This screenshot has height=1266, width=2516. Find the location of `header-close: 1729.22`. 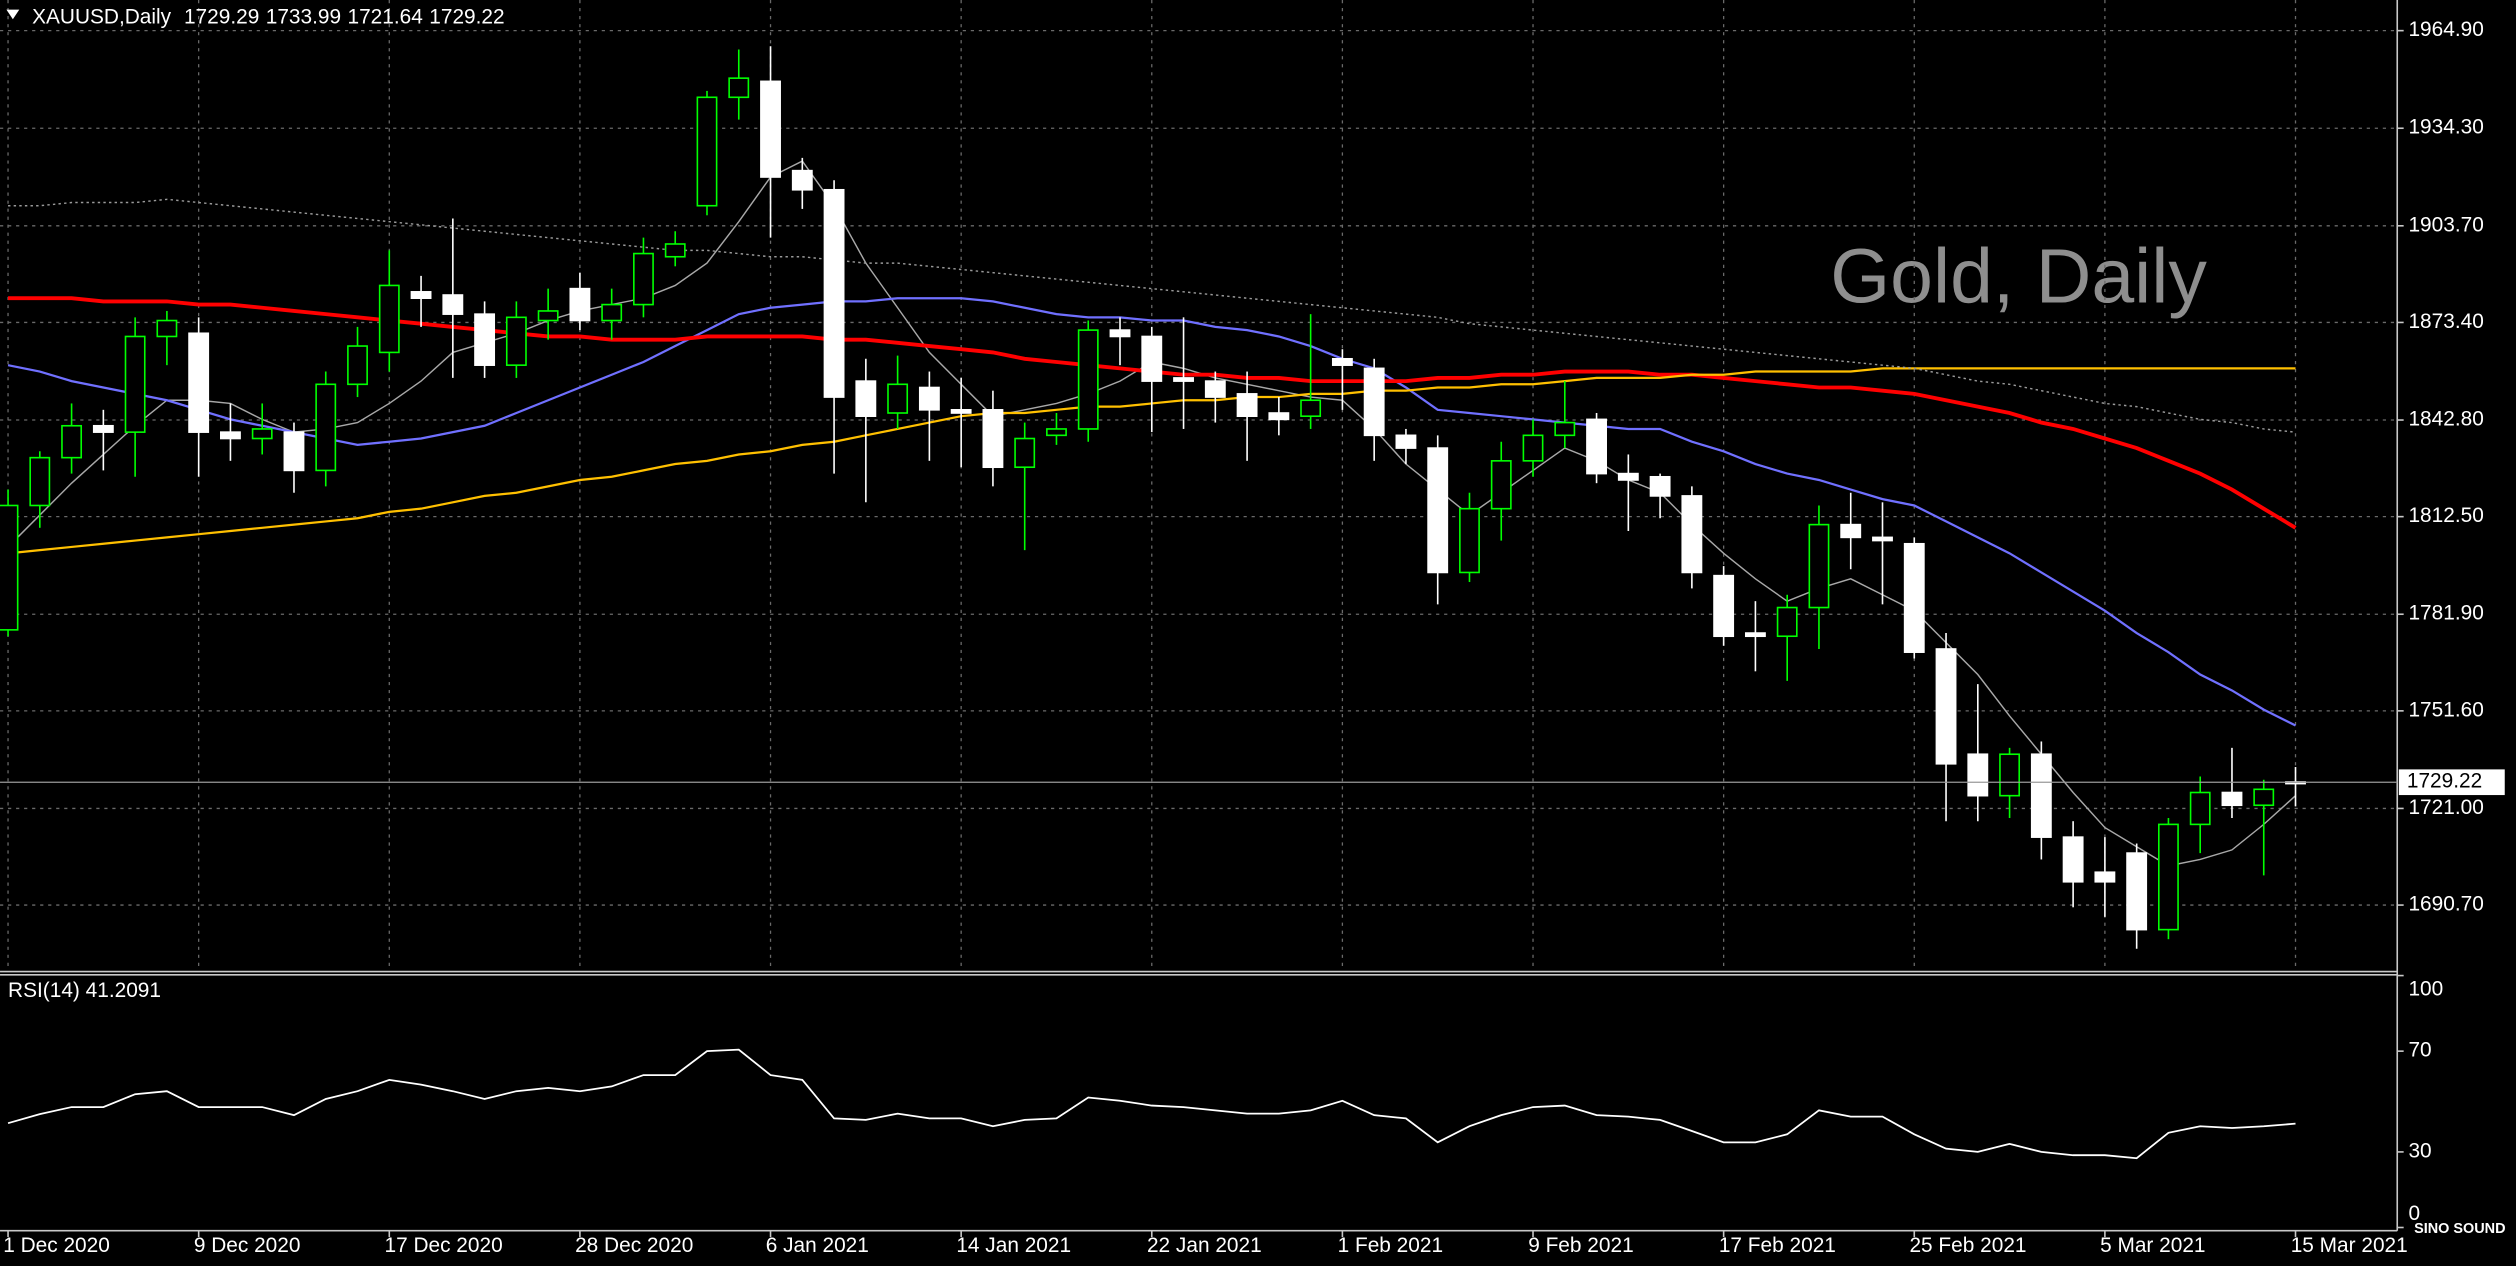

header-close: 1729.22 is located at coordinates (466, 16).